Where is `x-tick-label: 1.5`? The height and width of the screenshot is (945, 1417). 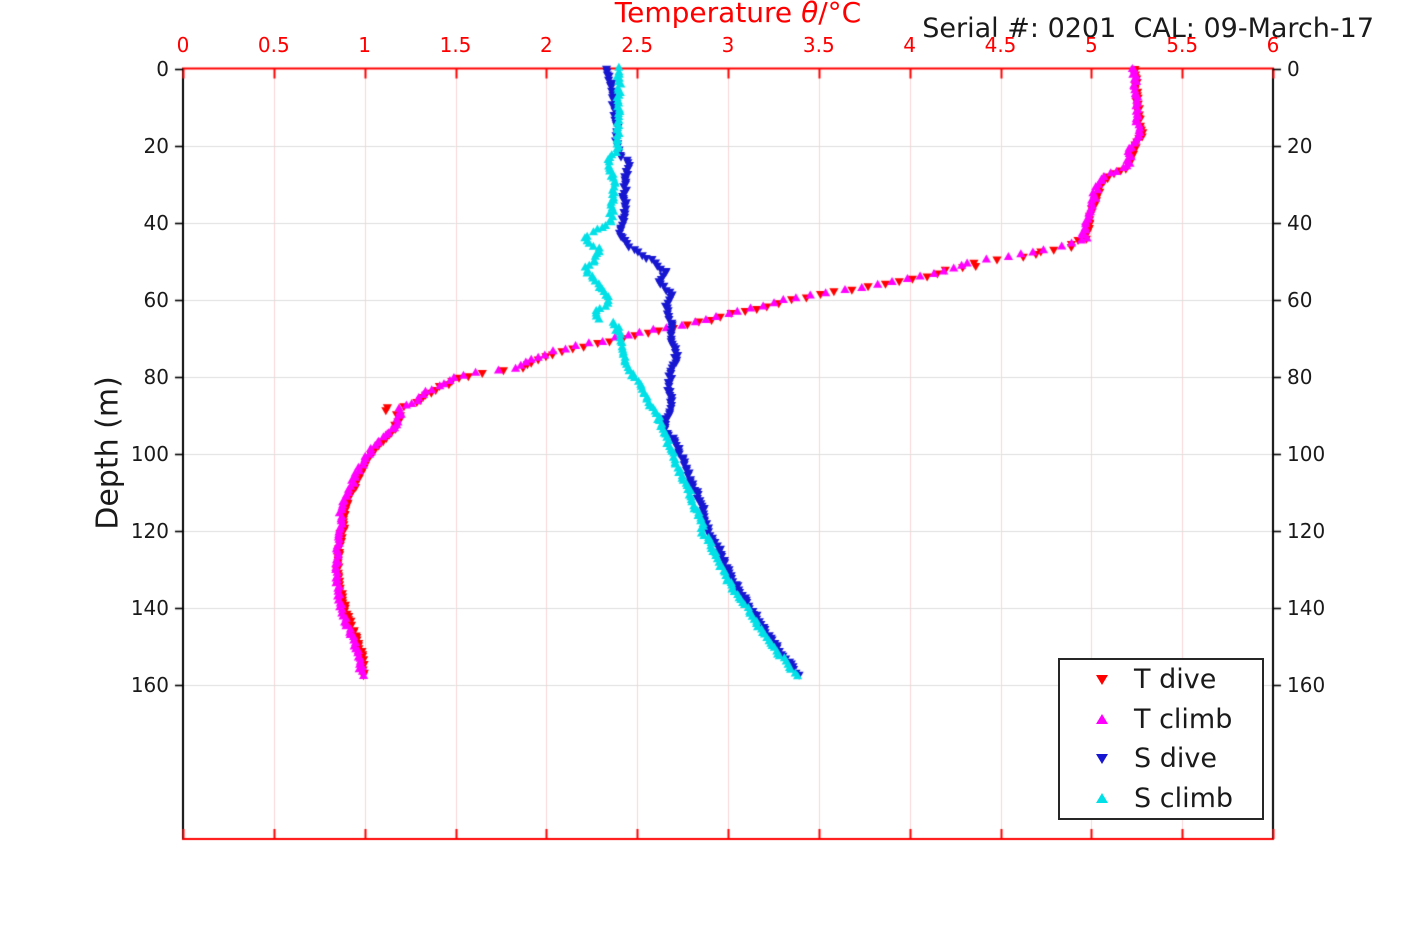
x-tick-label: 1.5 is located at coordinates (455, 45).